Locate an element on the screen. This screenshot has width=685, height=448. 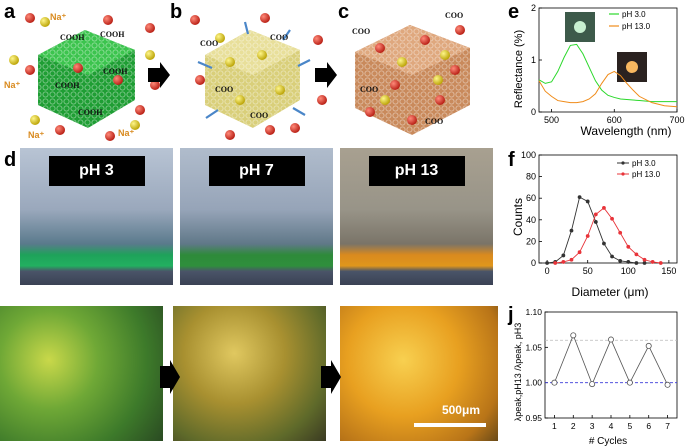
sodium-ions-c is located at coordinates (415, 77).